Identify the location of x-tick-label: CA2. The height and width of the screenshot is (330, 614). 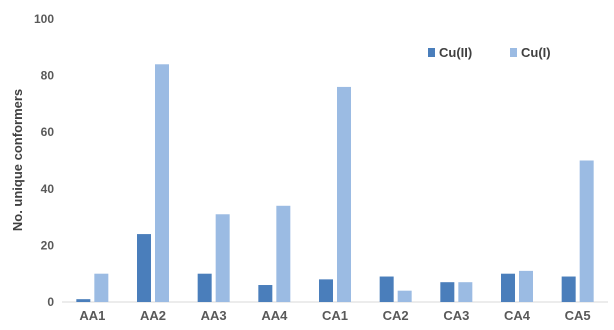
(396, 315).